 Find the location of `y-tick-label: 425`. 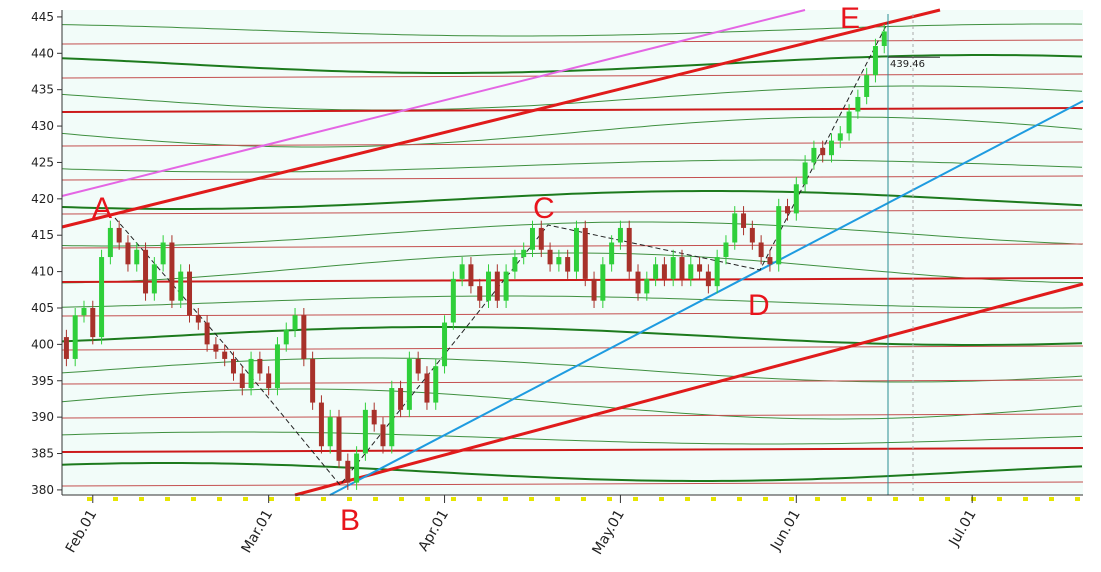

y-tick-label: 425 is located at coordinates (42, 162).